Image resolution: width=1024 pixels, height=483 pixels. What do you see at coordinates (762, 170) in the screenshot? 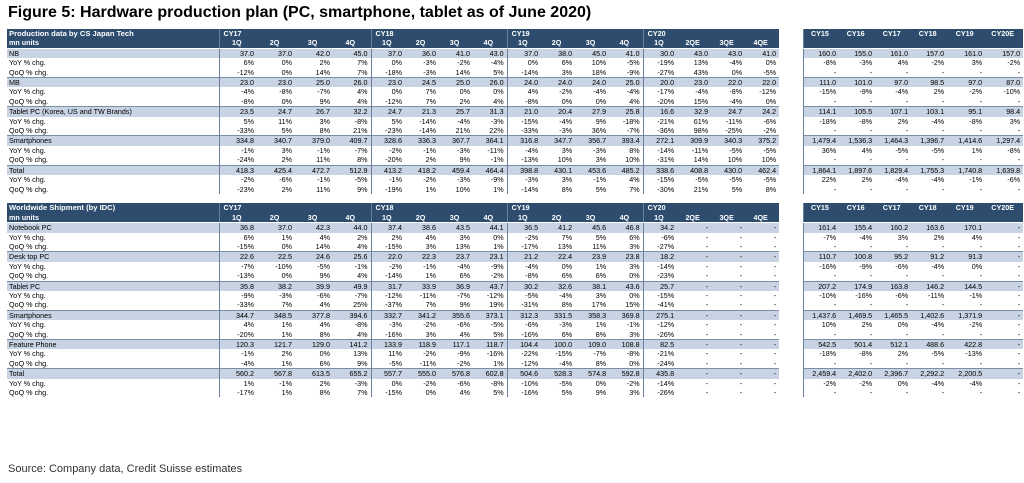
I see `quarter-value: 462.4` at bounding box center [762, 170].